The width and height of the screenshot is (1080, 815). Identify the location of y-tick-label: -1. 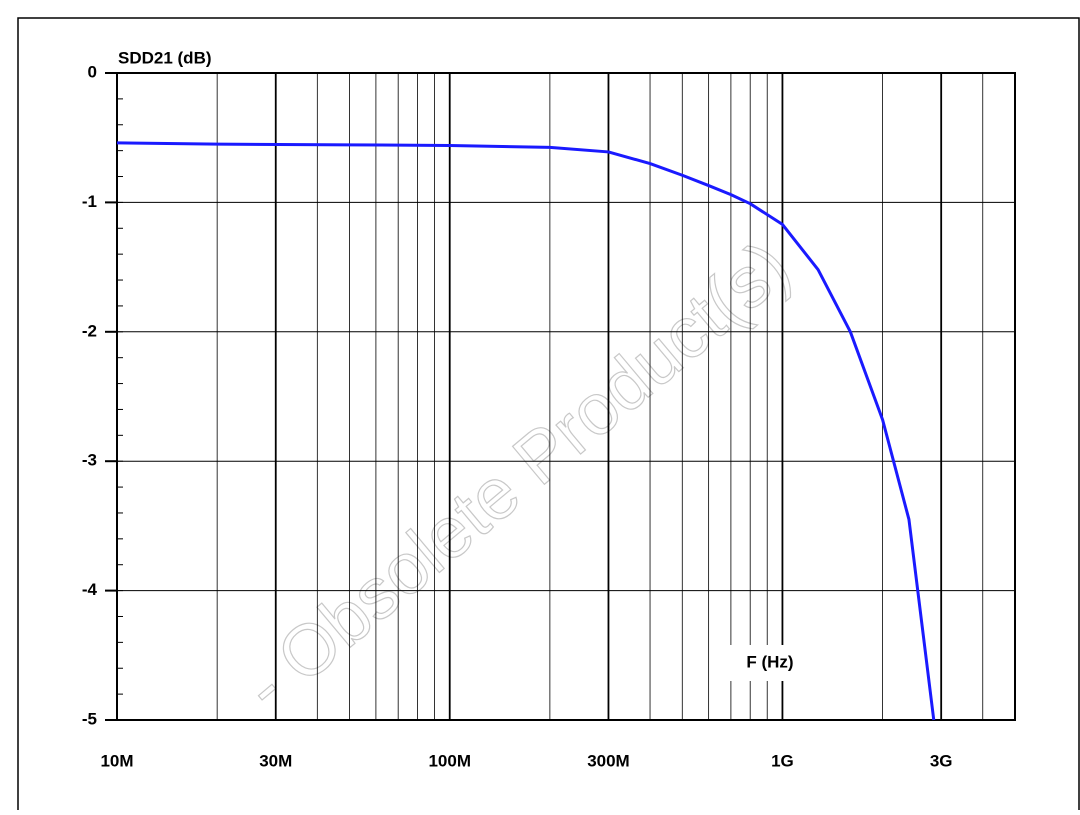
(89, 201).